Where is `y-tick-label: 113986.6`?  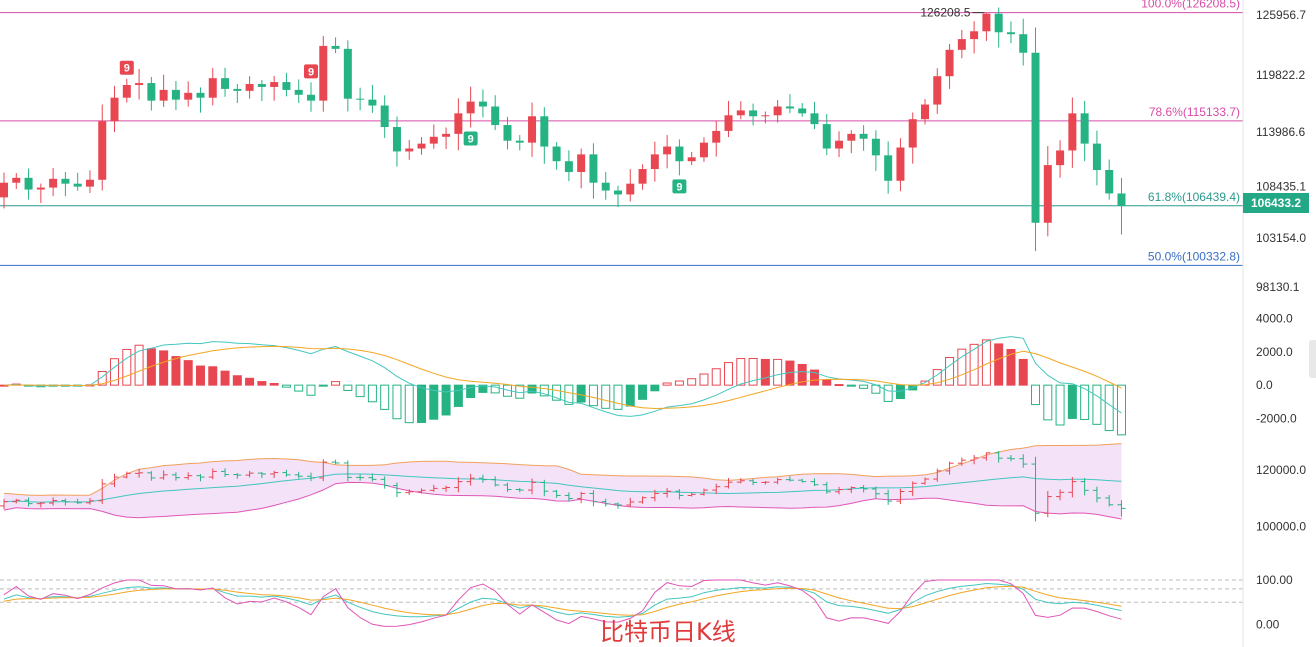
y-tick-label: 113986.6 is located at coordinates (1280, 132).